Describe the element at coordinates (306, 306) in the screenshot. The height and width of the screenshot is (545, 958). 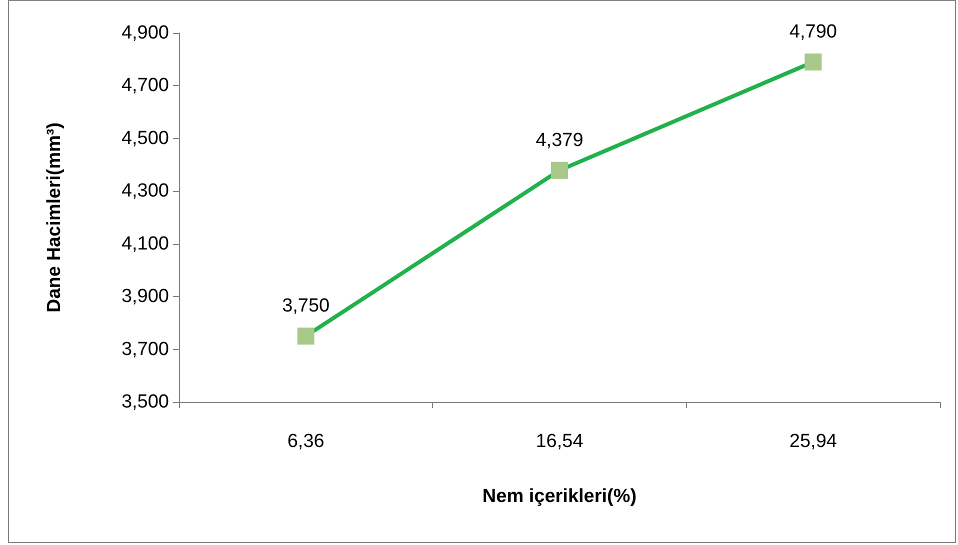
I see `data-label: 3,750` at that location.